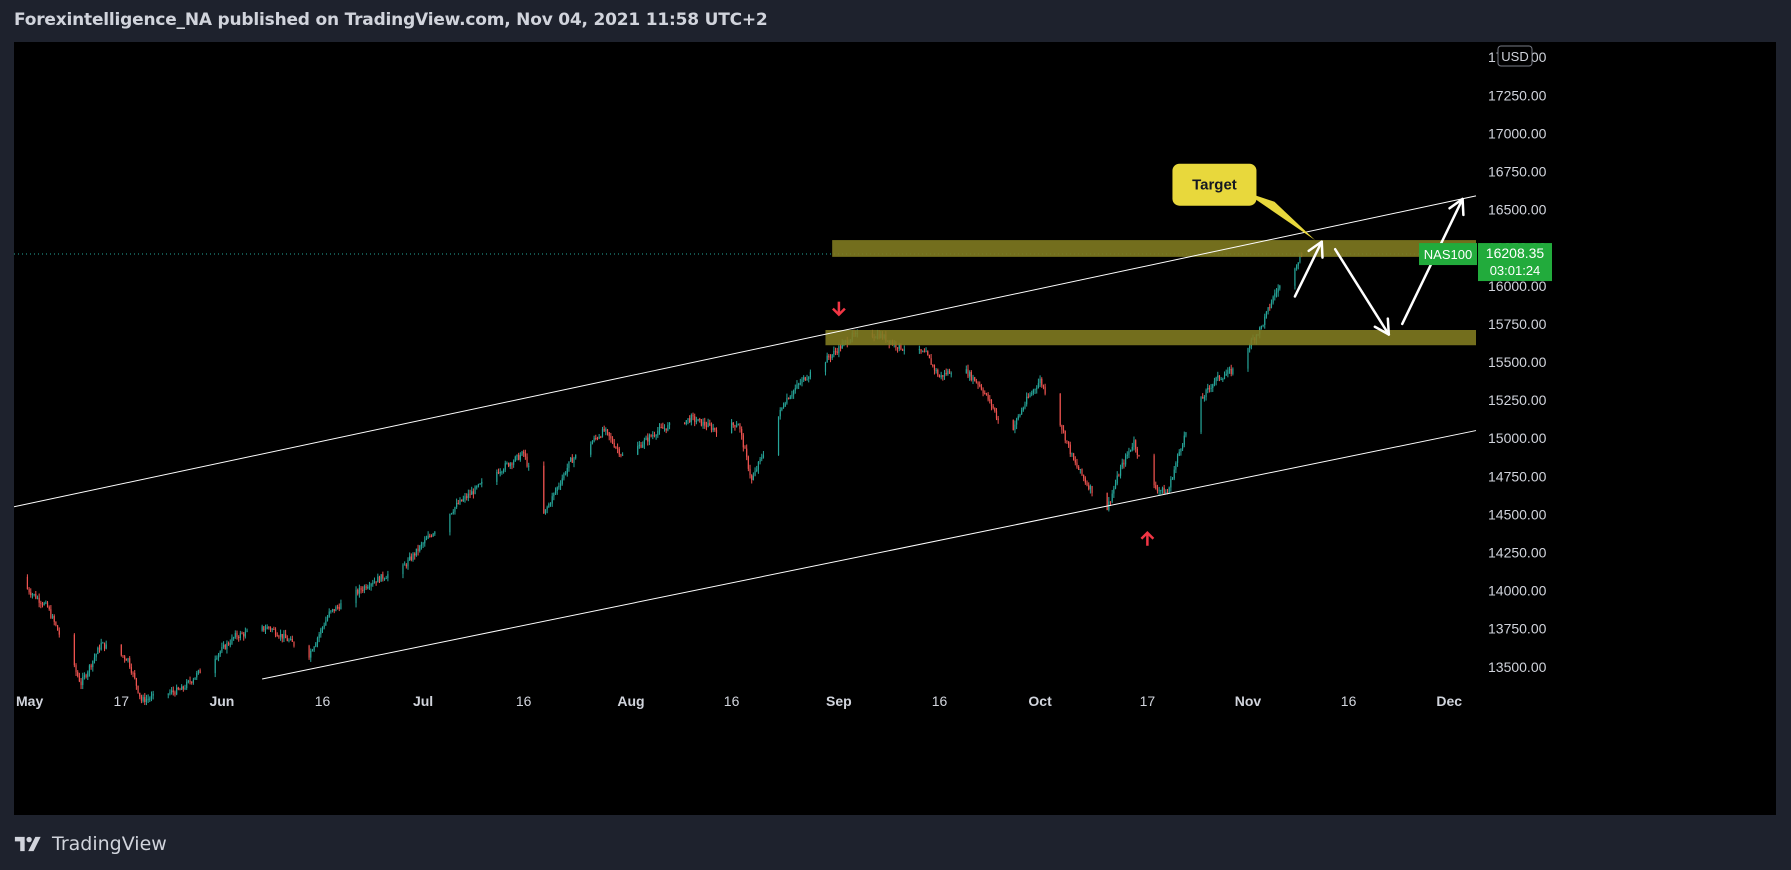  Describe the element at coordinates (524, 701) in the screenshot. I see `x-tick-label: 16` at that location.